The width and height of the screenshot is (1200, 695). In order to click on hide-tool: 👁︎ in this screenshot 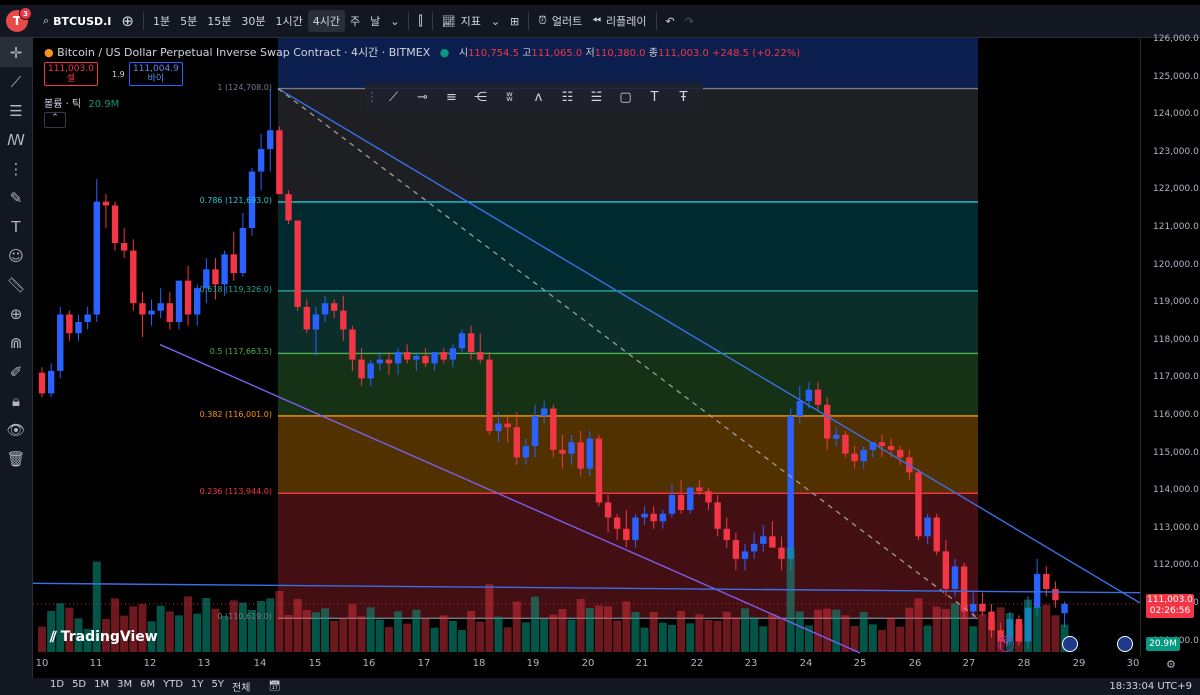, I will do `click(16, 429)`.